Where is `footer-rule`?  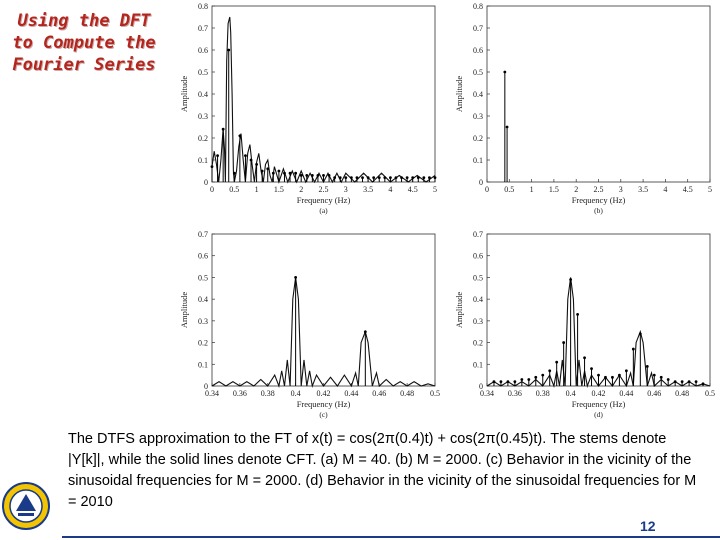
footer-rule is located at coordinates (391, 537).